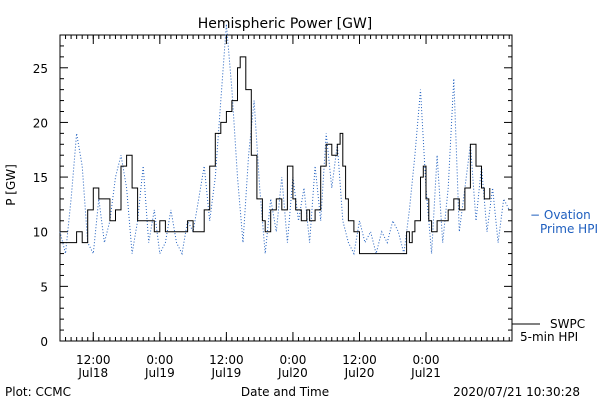 Image resolution: width=600 pixels, height=400 pixels. I want to click on y-axis-label: P [GW], so click(11, 185).